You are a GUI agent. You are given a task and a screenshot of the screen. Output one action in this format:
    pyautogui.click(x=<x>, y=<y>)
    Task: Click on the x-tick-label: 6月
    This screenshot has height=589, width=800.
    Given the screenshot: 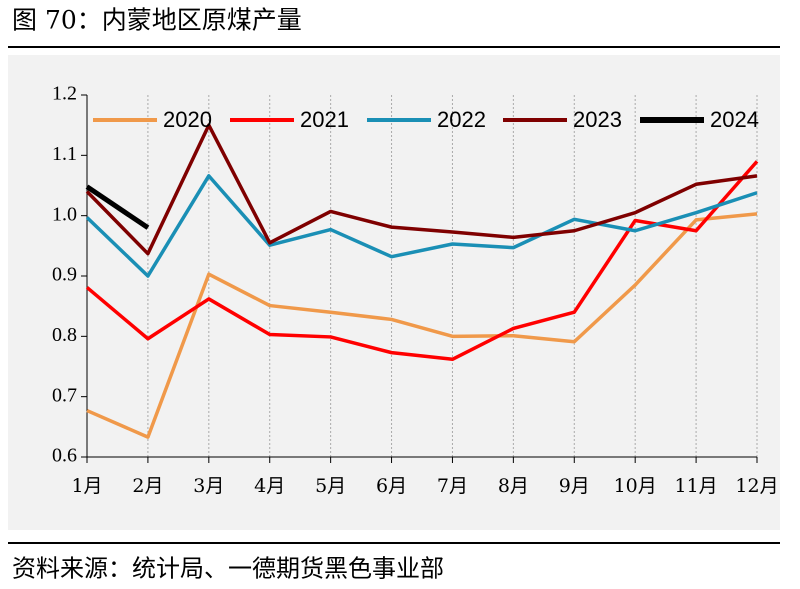 What is the action you would take?
    pyautogui.click(x=391, y=486)
    